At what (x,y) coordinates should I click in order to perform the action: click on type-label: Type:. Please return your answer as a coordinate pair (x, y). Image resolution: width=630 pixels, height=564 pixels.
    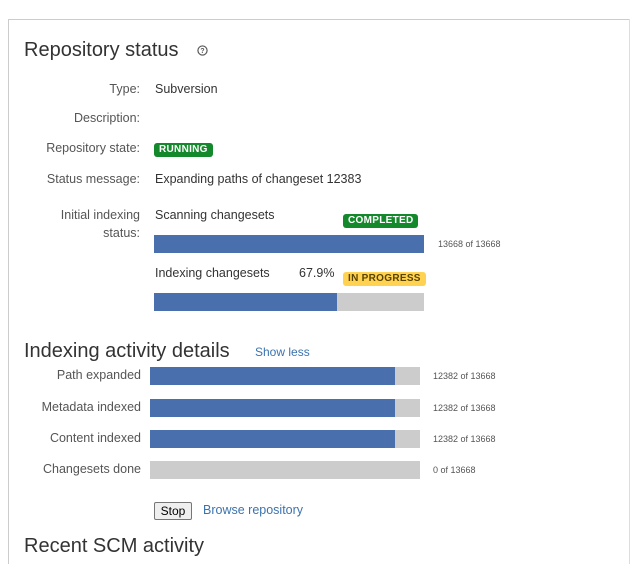
    Looking at the image, I should click on (124, 89).